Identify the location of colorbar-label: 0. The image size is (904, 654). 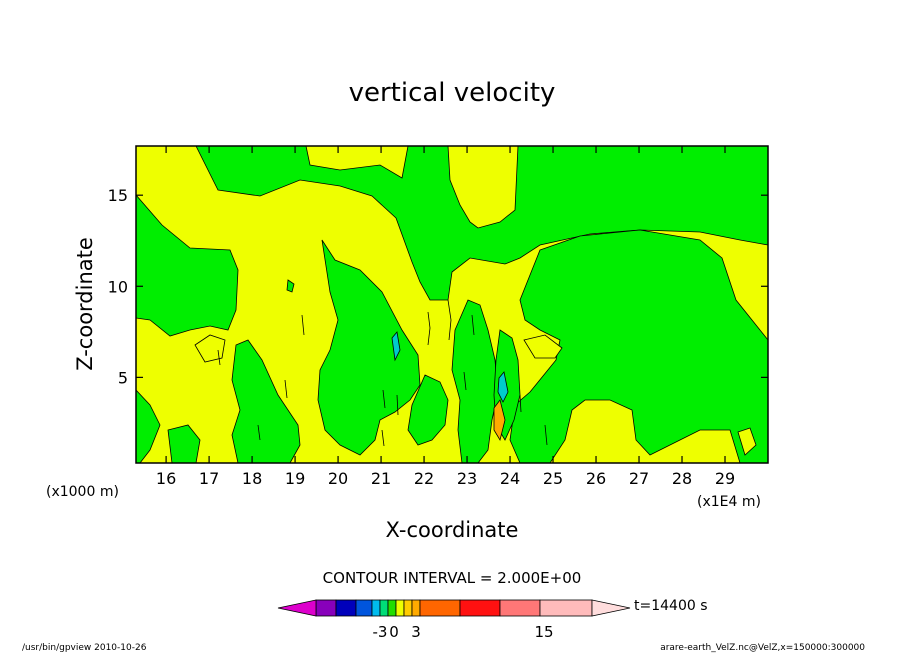
(394, 632).